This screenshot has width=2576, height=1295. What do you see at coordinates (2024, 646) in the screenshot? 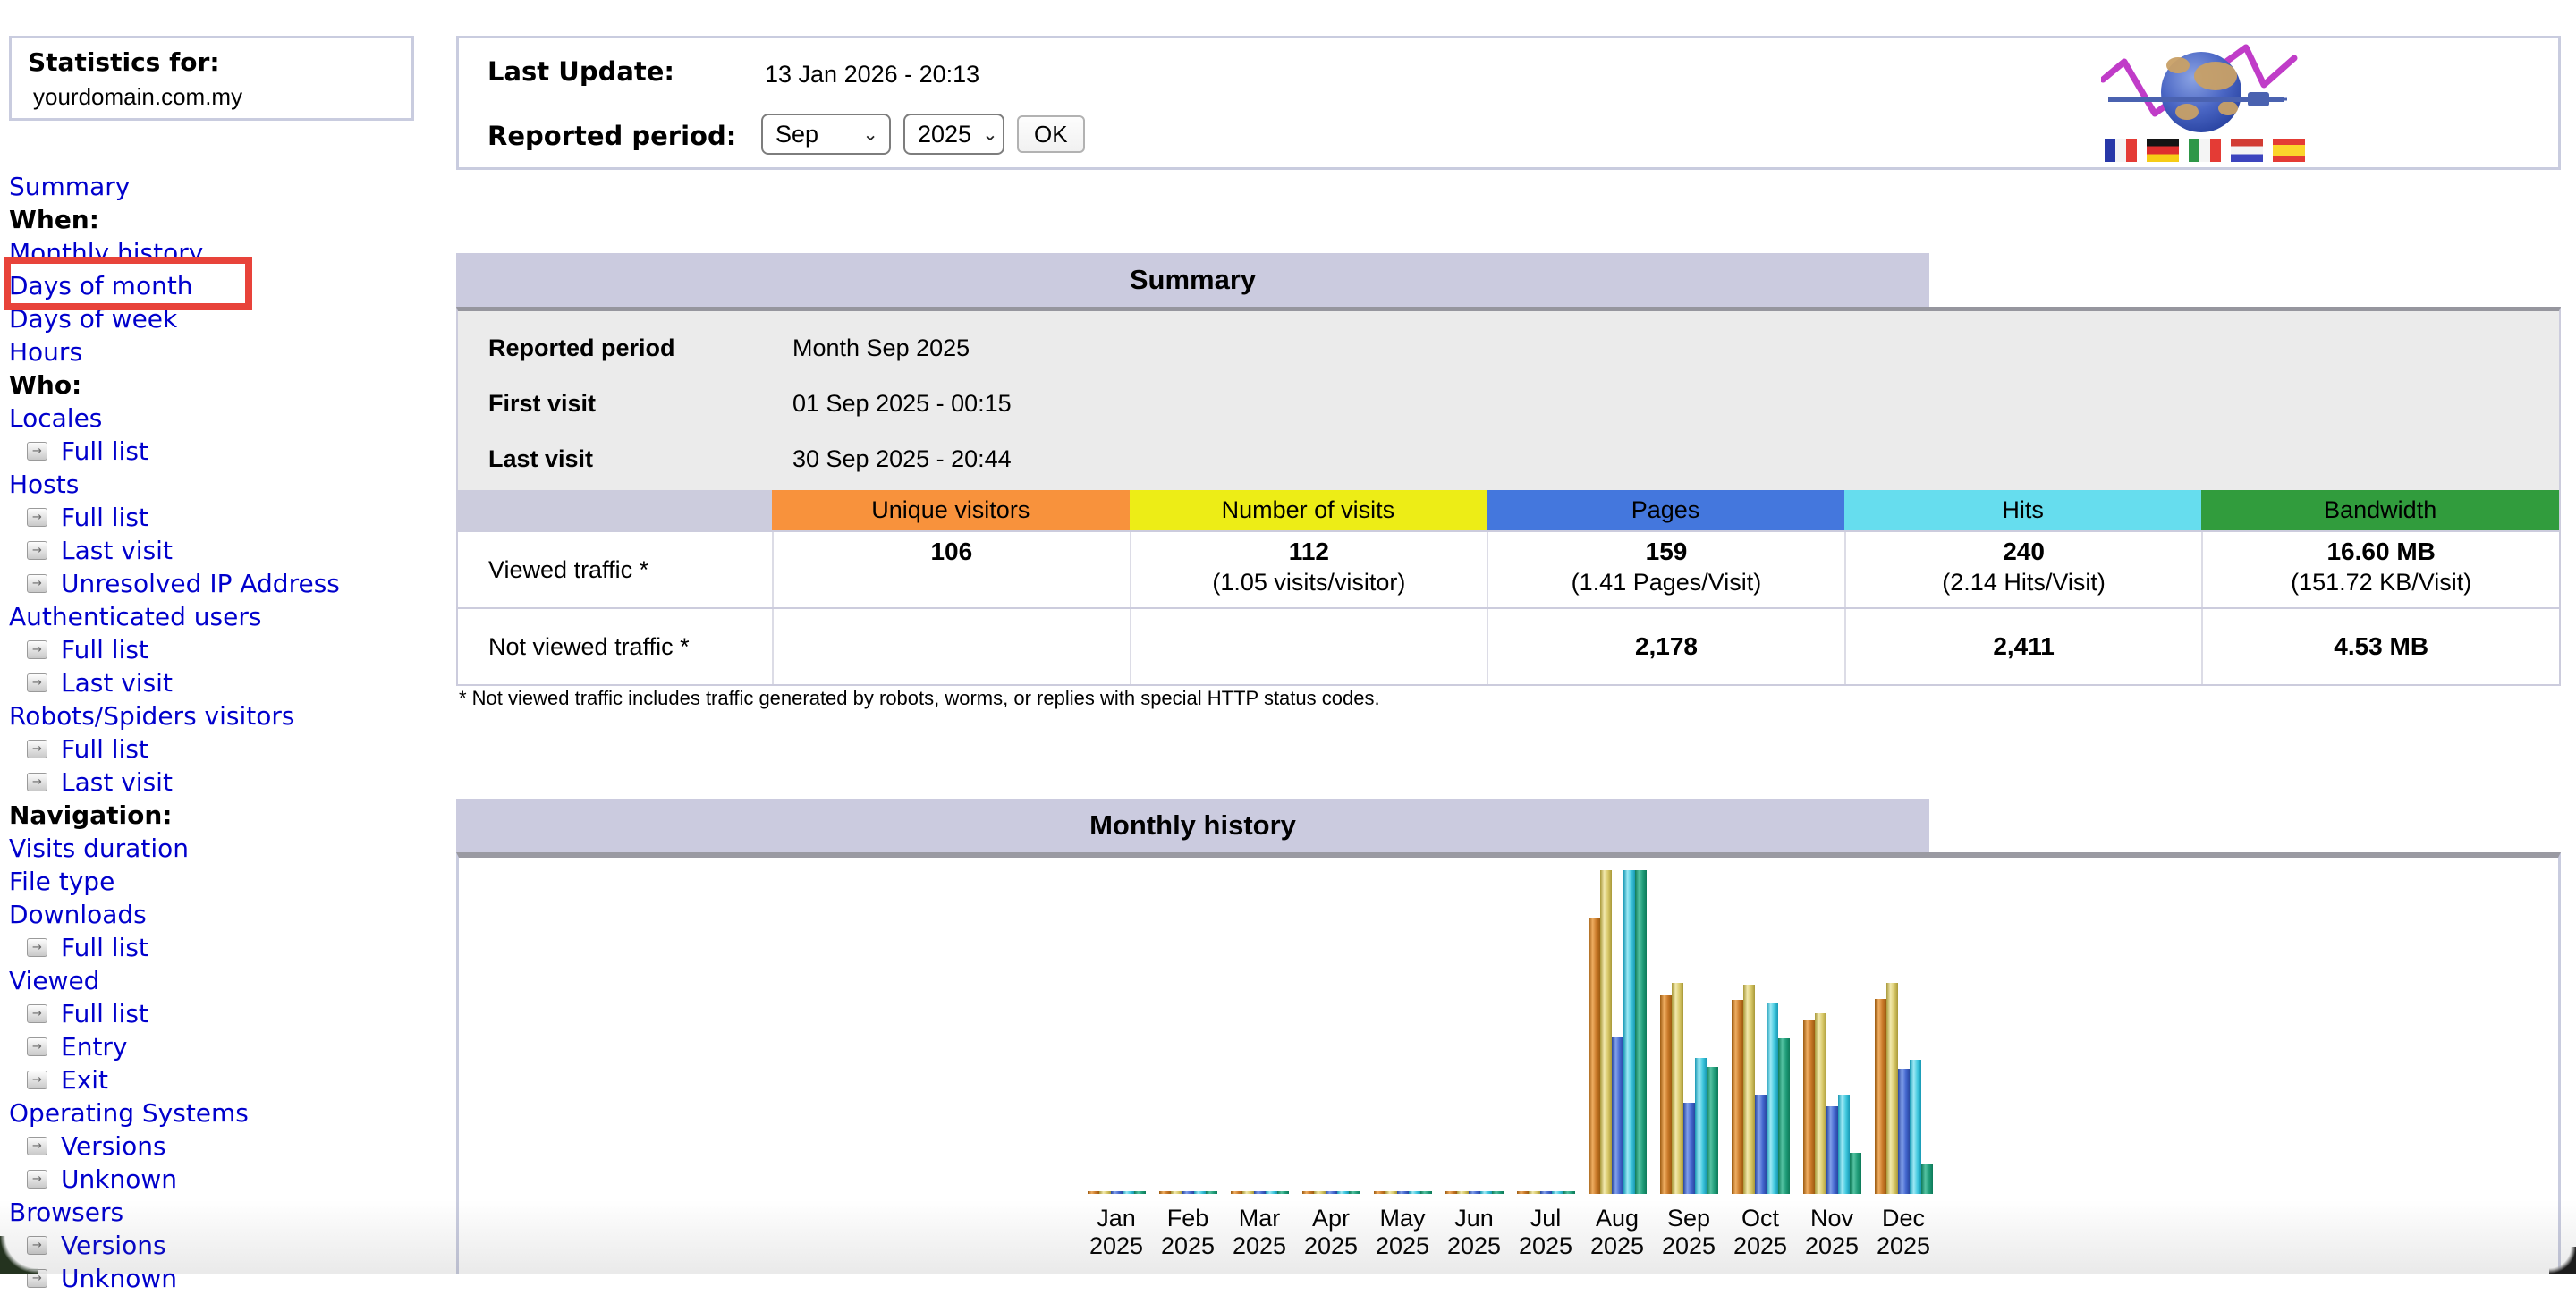
I see `cell-value: 2,411` at bounding box center [2024, 646].